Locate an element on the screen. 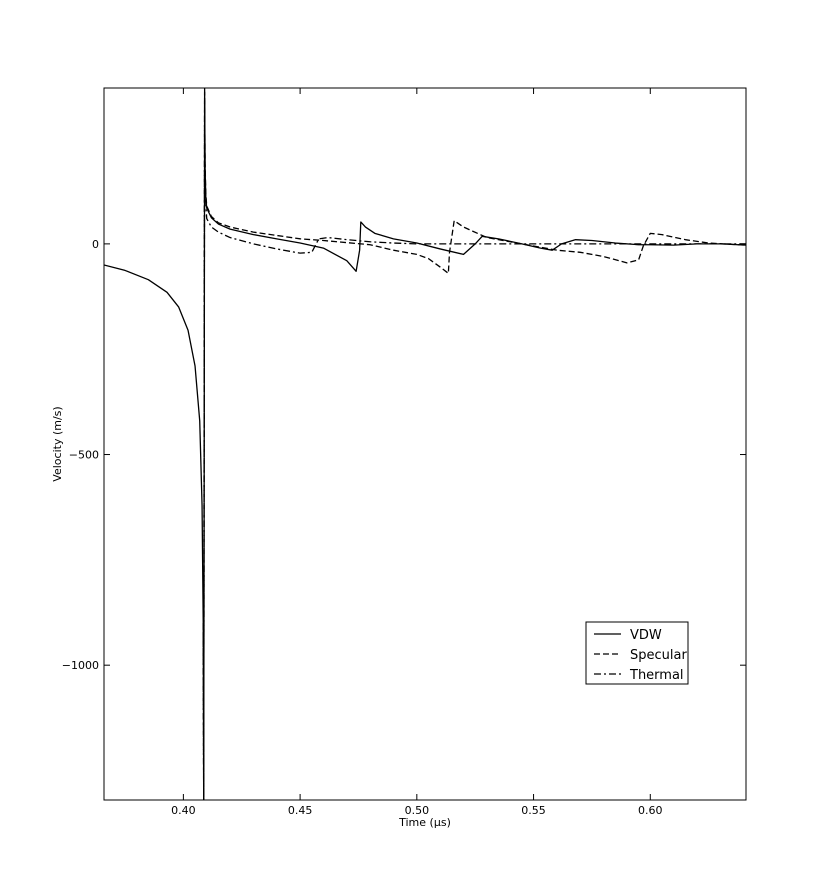  y-tick-label: −1000 is located at coordinates (80, 665).